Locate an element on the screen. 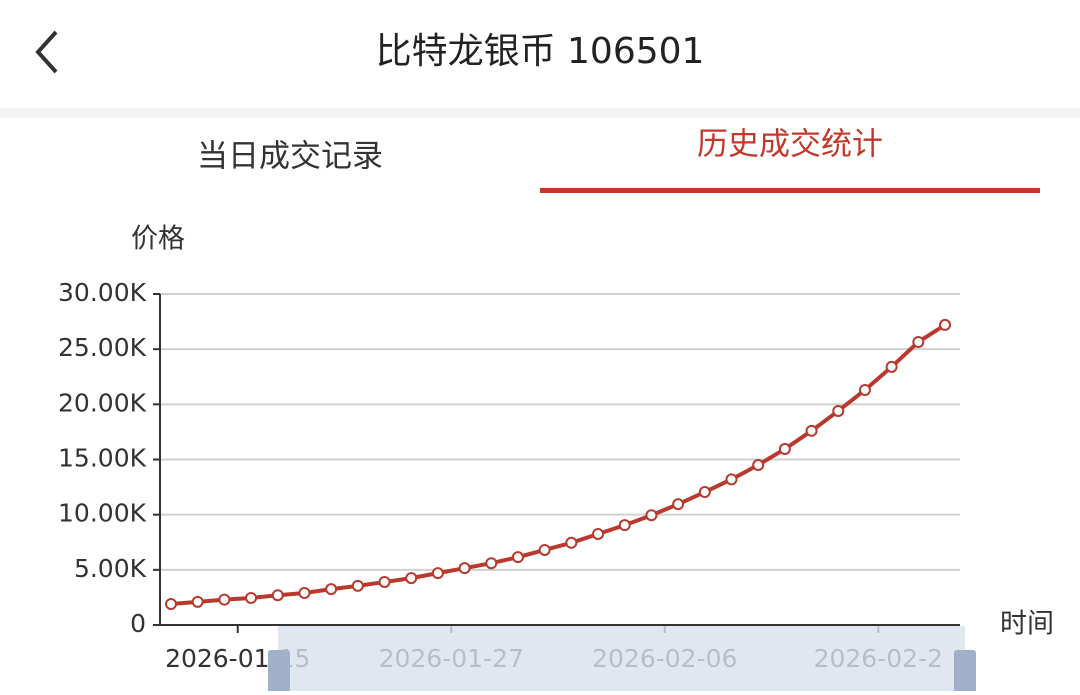 This screenshot has width=1080, height=695. y-tick-label: 15.00K is located at coordinates (102, 458).